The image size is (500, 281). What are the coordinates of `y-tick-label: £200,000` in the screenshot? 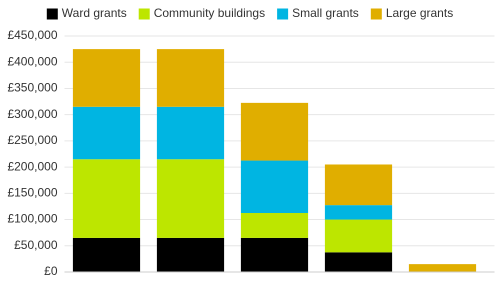 It's located at (32, 166).